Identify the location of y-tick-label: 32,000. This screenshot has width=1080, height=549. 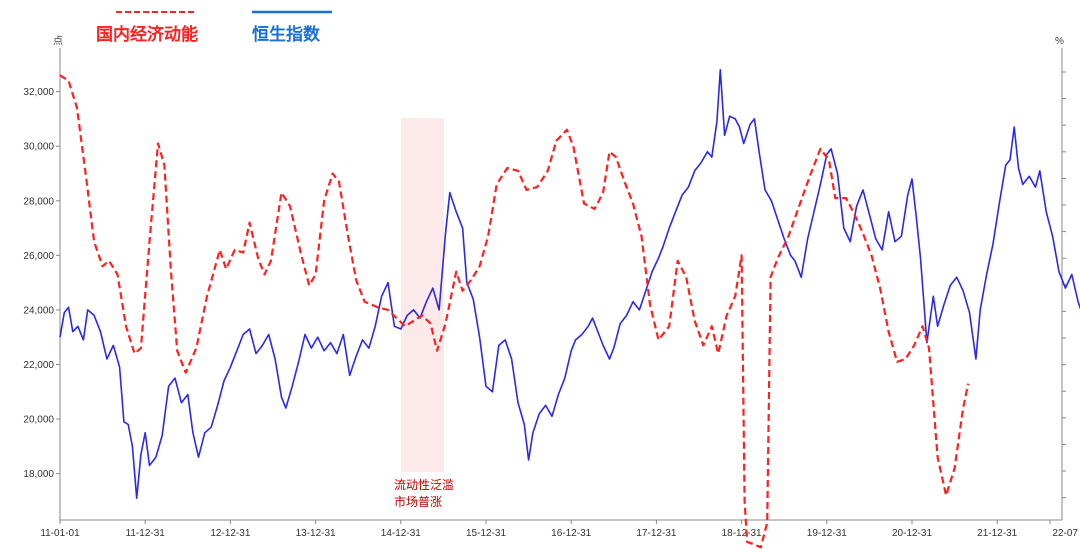
(38, 92).